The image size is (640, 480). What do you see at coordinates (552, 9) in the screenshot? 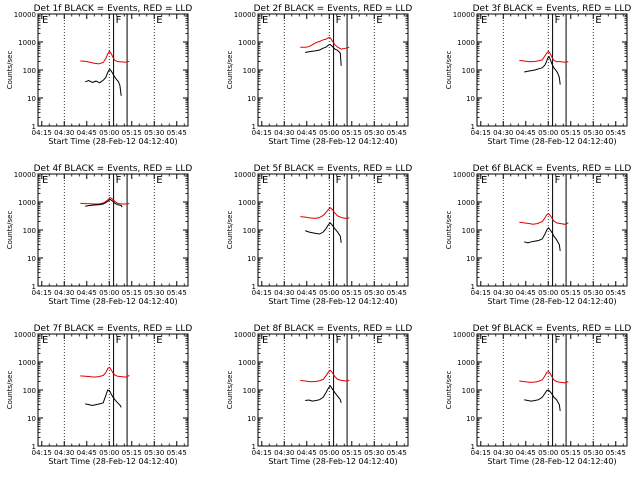
I see `panel-title: Det 3f BLACK = Events, RED = LLD` at bounding box center [552, 9].